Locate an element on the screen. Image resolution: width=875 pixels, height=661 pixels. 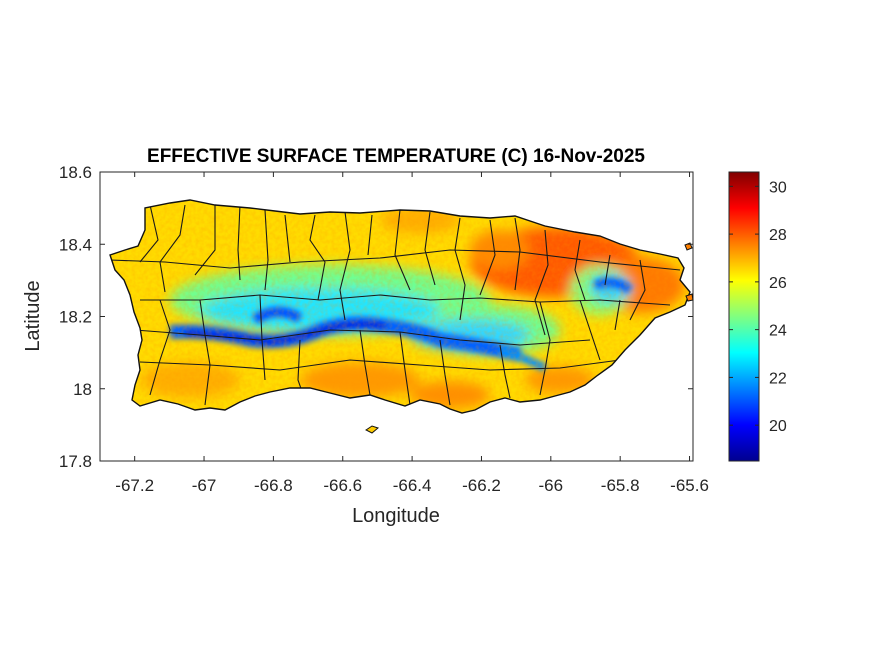
y-tick-label: 18 is located at coordinates (82, 389).